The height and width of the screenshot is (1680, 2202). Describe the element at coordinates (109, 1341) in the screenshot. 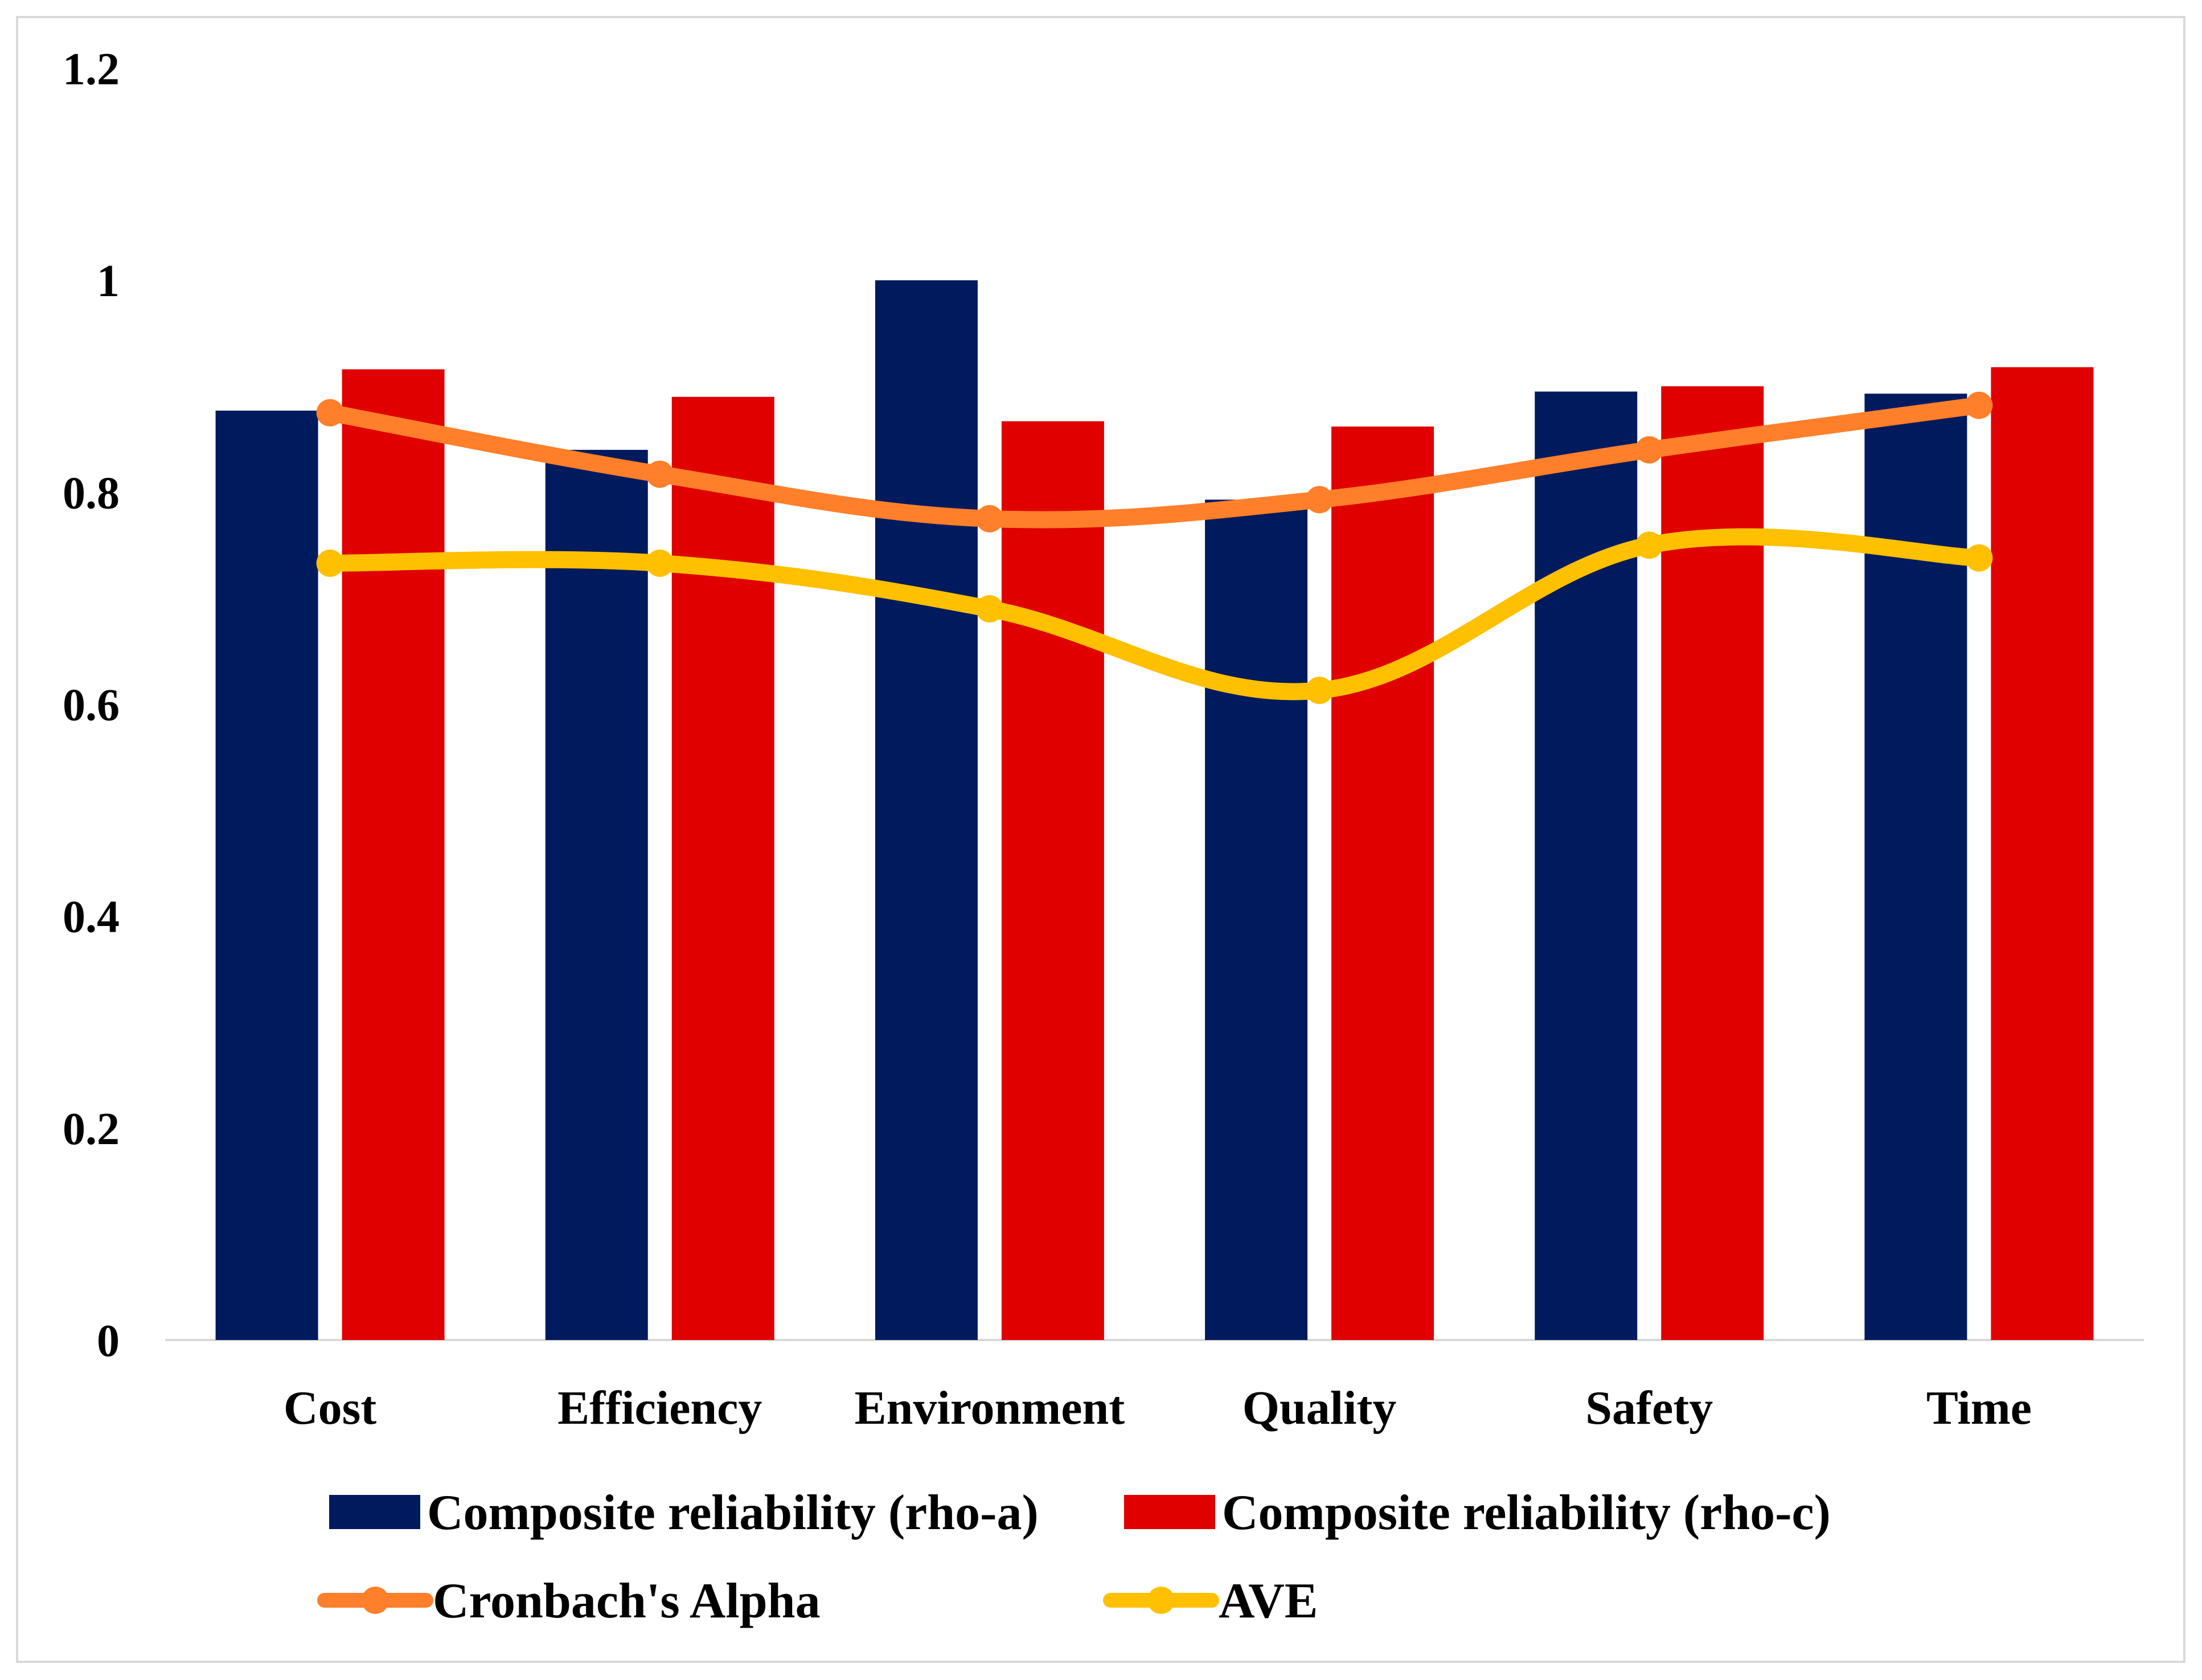

I see `y-tick-label: 0` at that location.